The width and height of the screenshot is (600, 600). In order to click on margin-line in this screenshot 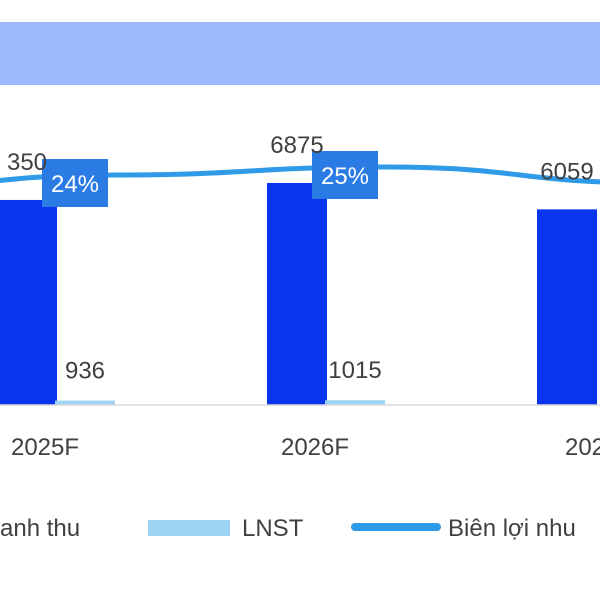, I will do `click(300, 174)`.